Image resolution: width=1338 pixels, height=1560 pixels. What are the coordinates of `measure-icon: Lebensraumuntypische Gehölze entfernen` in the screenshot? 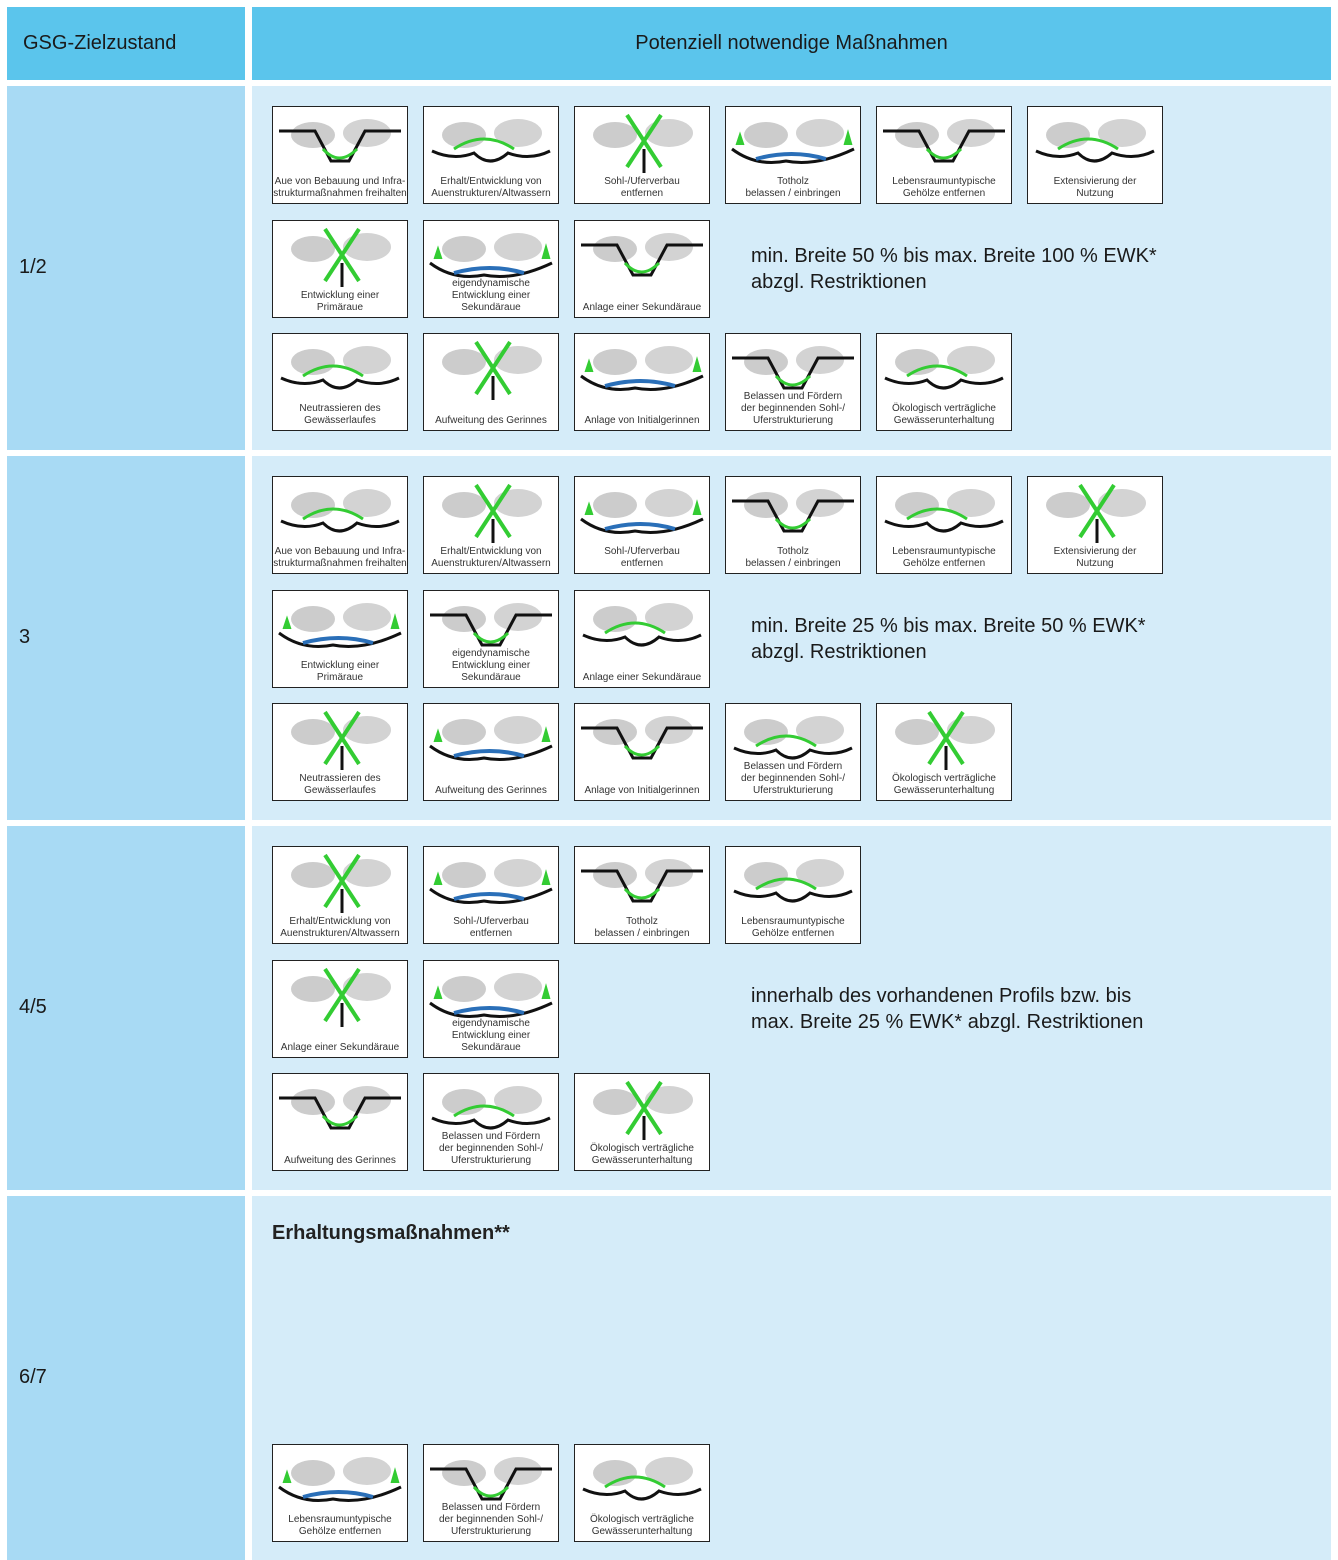 It's located at (340, 1493).